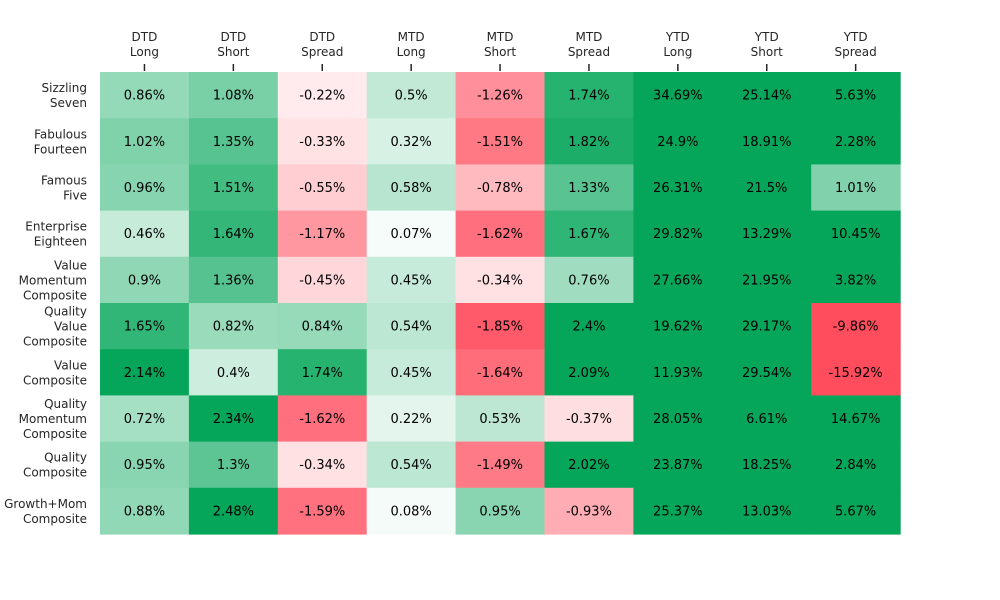  I want to click on cell-value-label: 2.4%, so click(588, 327).